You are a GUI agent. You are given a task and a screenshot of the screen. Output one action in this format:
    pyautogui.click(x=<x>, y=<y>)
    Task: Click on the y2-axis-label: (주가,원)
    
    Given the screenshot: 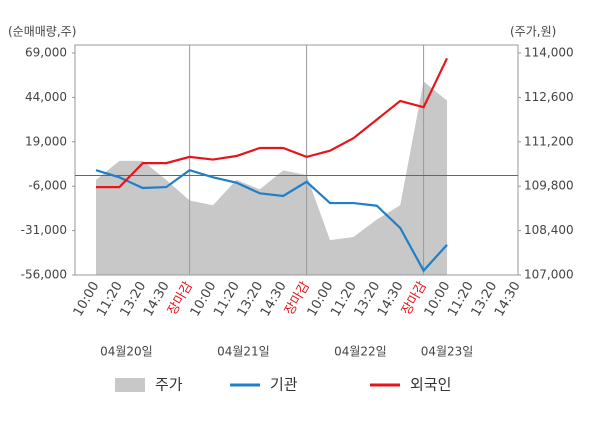 What is the action you would take?
    pyautogui.click(x=533, y=32)
    